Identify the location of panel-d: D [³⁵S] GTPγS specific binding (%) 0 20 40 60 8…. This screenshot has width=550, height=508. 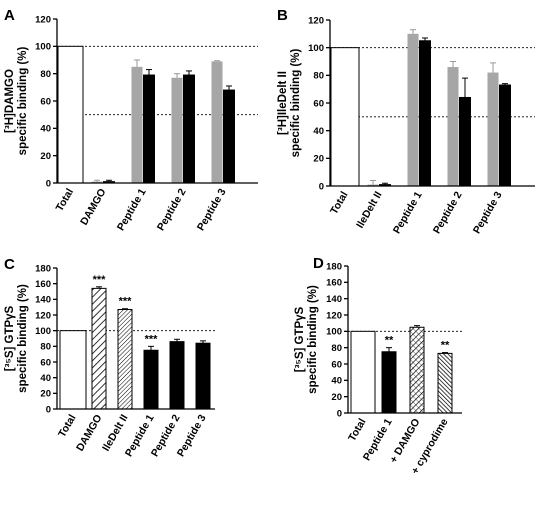
(378, 365).